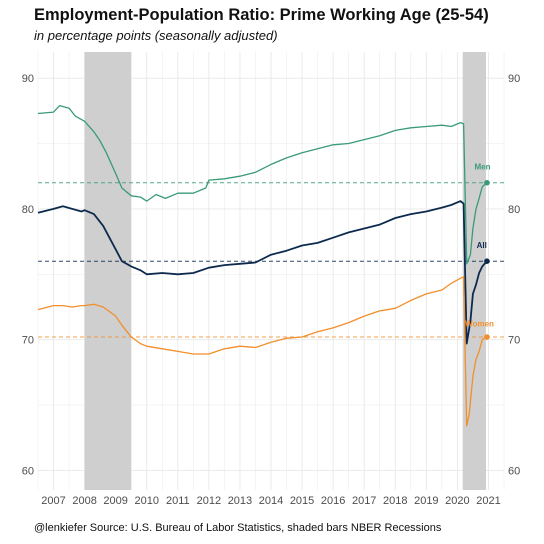  I want to click on x-tick-label: 2014, so click(271, 501).